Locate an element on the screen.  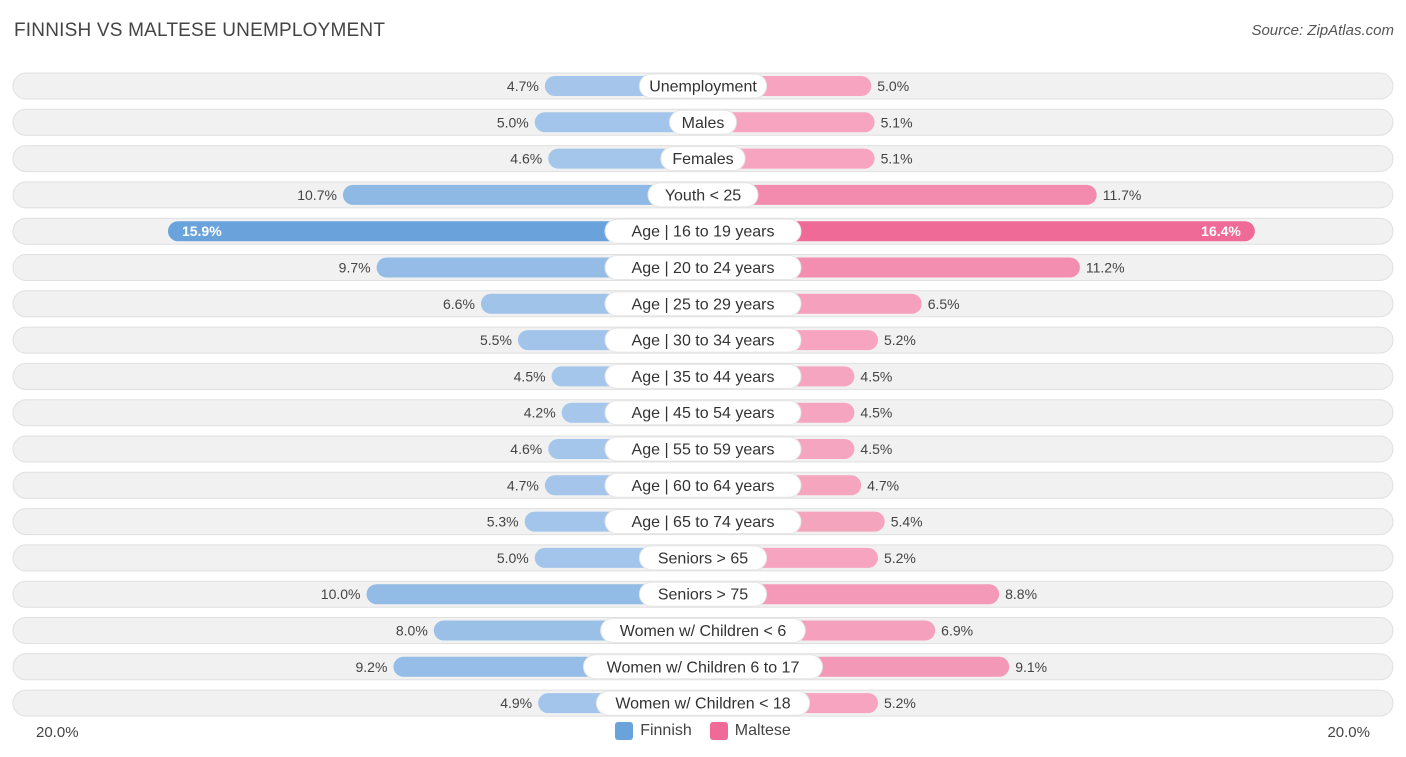
value-label-maltese: 5.4% is located at coordinates (907, 522).